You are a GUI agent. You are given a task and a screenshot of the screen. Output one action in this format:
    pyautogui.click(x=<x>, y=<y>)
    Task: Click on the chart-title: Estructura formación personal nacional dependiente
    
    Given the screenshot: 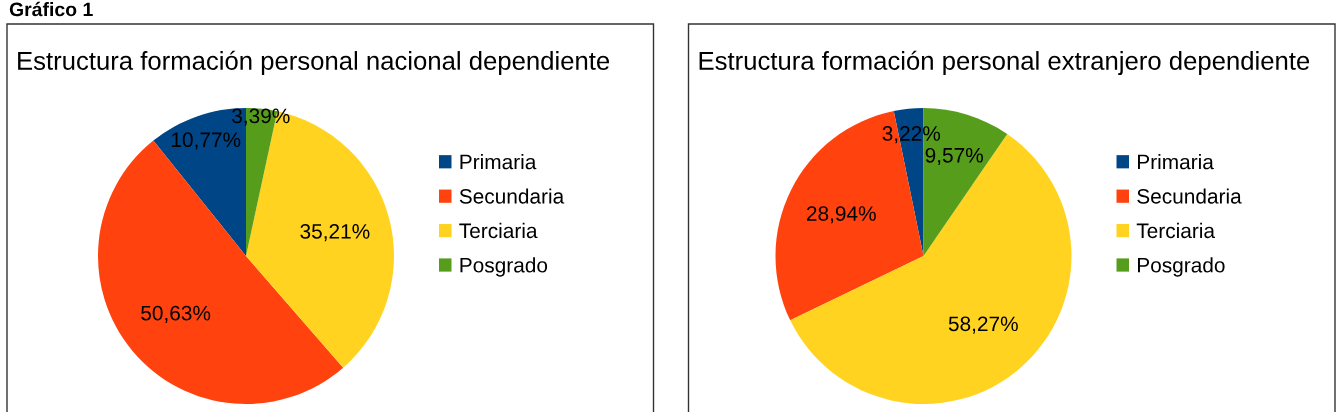 What is the action you would take?
    pyautogui.click(x=314, y=62)
    